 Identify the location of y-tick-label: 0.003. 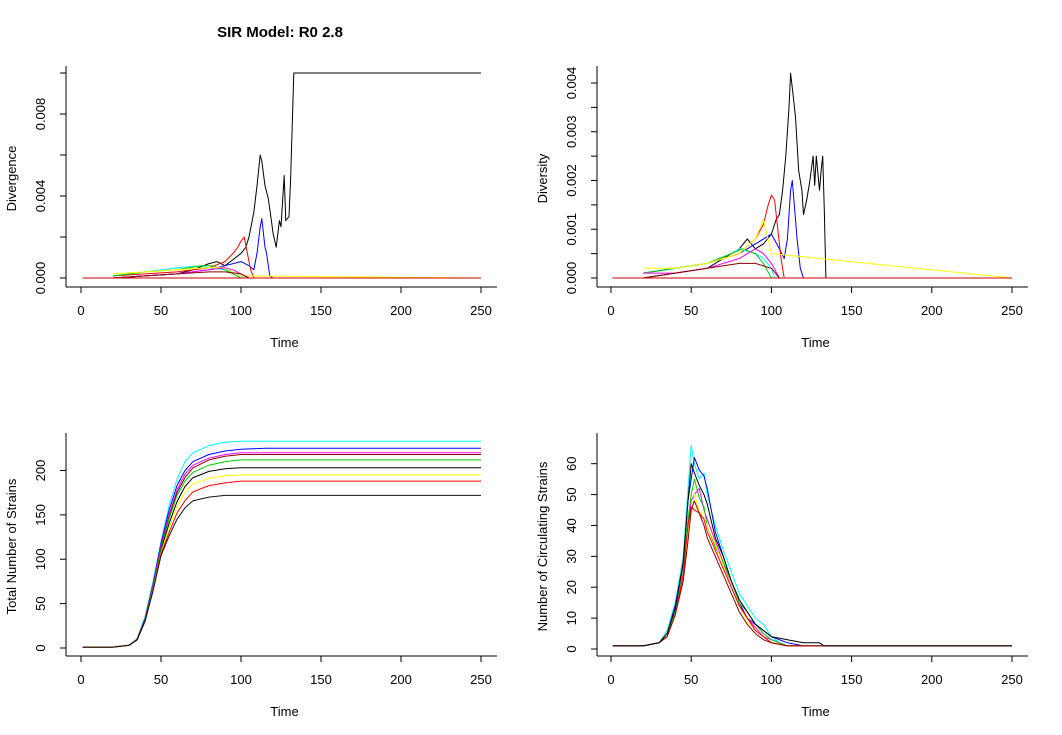
(571, 131).